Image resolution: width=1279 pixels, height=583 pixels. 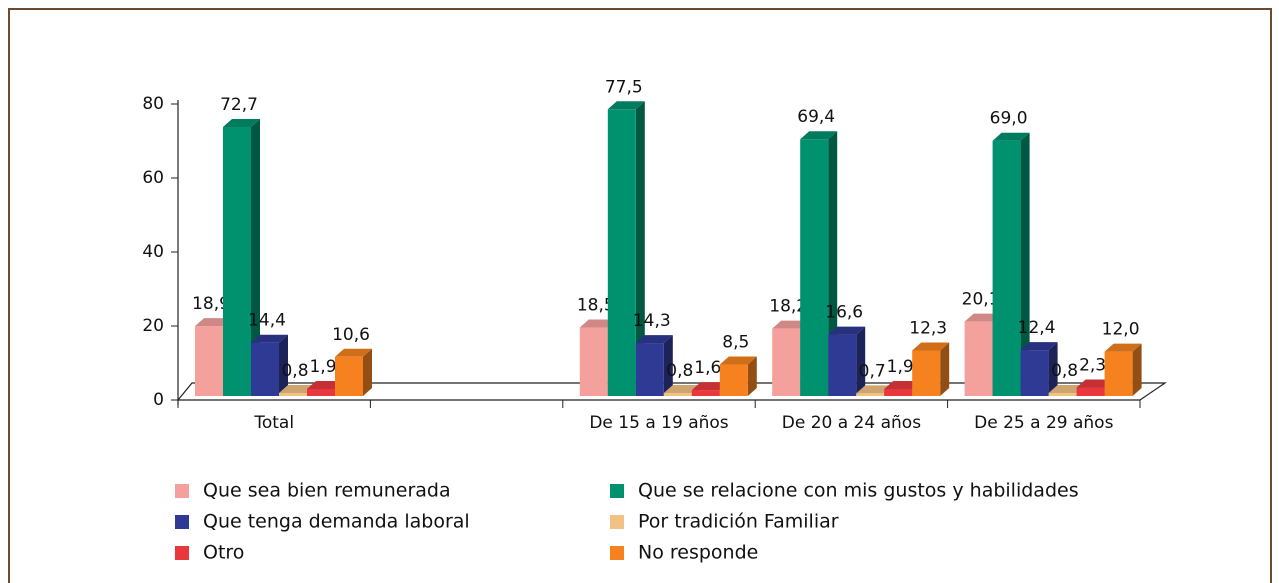 I want to click on value-label: 14,3, so click(x=652, y=321).